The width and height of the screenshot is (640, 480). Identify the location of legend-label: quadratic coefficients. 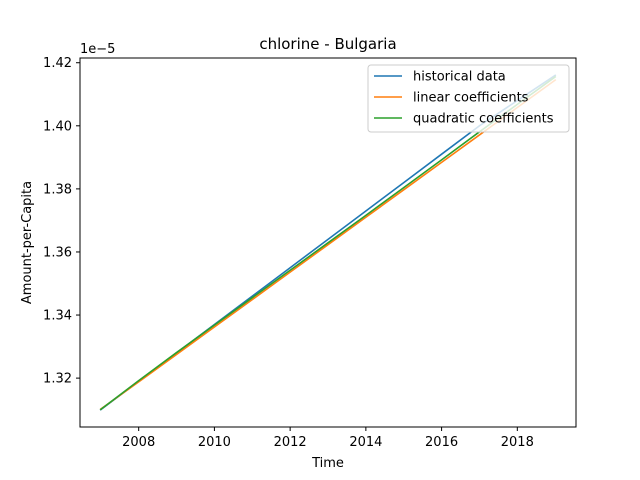
(483, 119).